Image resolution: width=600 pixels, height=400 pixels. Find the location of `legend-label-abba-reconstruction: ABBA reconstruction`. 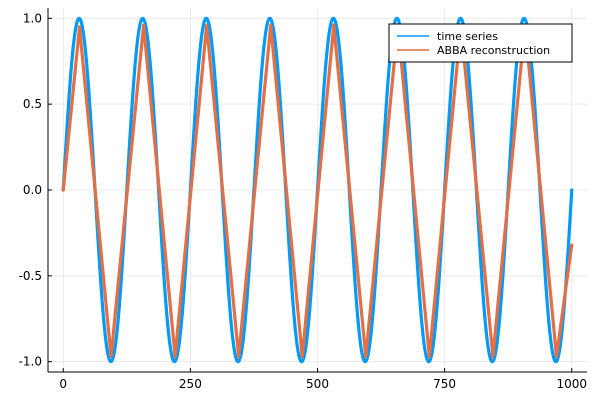

legend-label-abba-reconstruction: ABBA reconstruction is located at coordinates (493, 50).